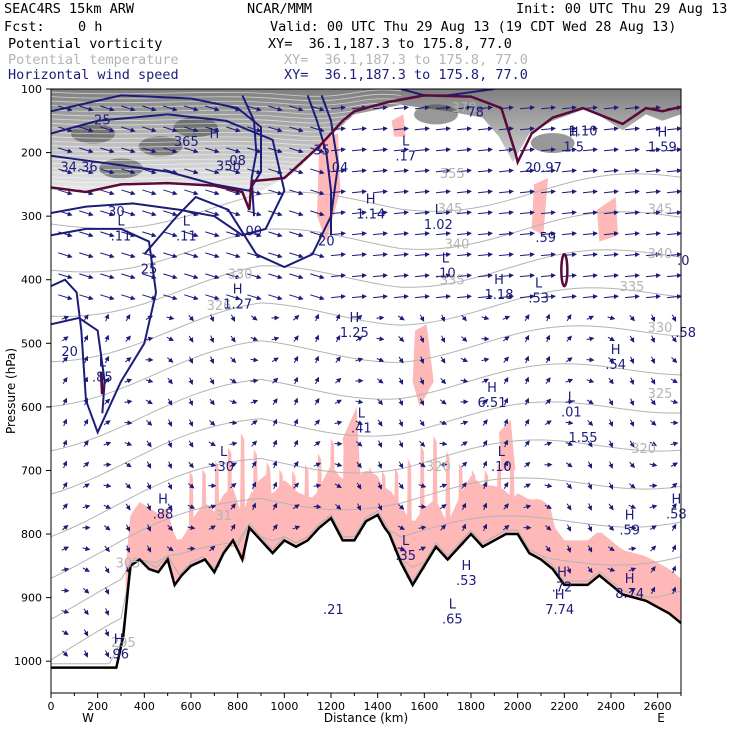 The image size is (740, 740). What do you see at coordinates (446, 258) in the screenshot?
I see `extremum-kind-14: L` at bounding box center [446, 258].